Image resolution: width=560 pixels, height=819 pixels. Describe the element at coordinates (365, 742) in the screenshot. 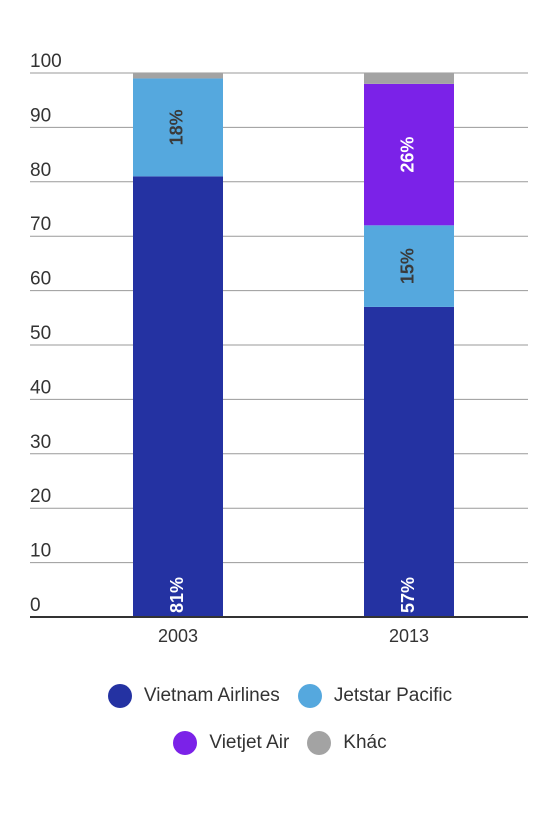

I see `legend-label-khac: Khác` at that location.